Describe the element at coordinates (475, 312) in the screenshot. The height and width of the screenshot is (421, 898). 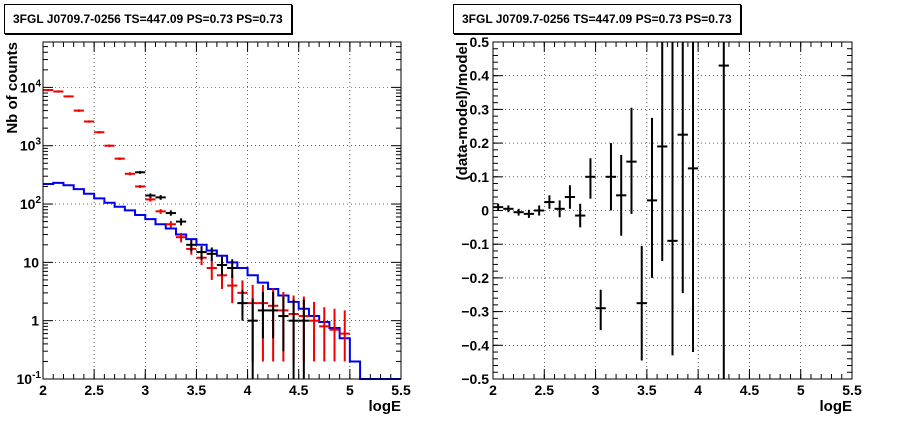
I see `right-ytick-label: −0.3` at that location.